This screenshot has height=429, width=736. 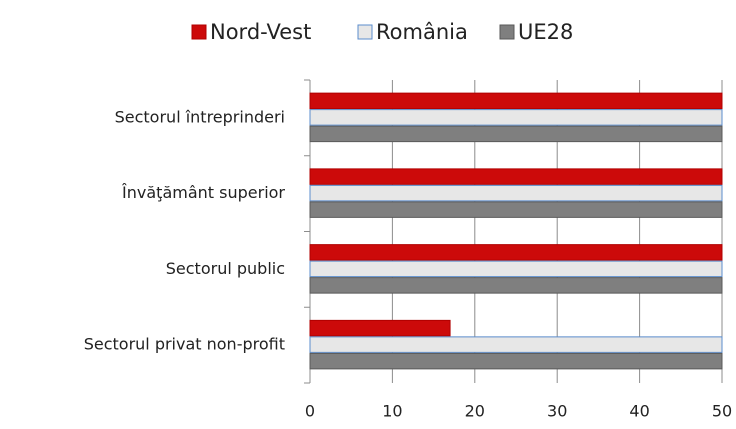 What do you see at coordinates (184, 344) in the screenshot?
I see `y-tick-label: Sectorul privat non-profit` at bounding box center [184, 344].